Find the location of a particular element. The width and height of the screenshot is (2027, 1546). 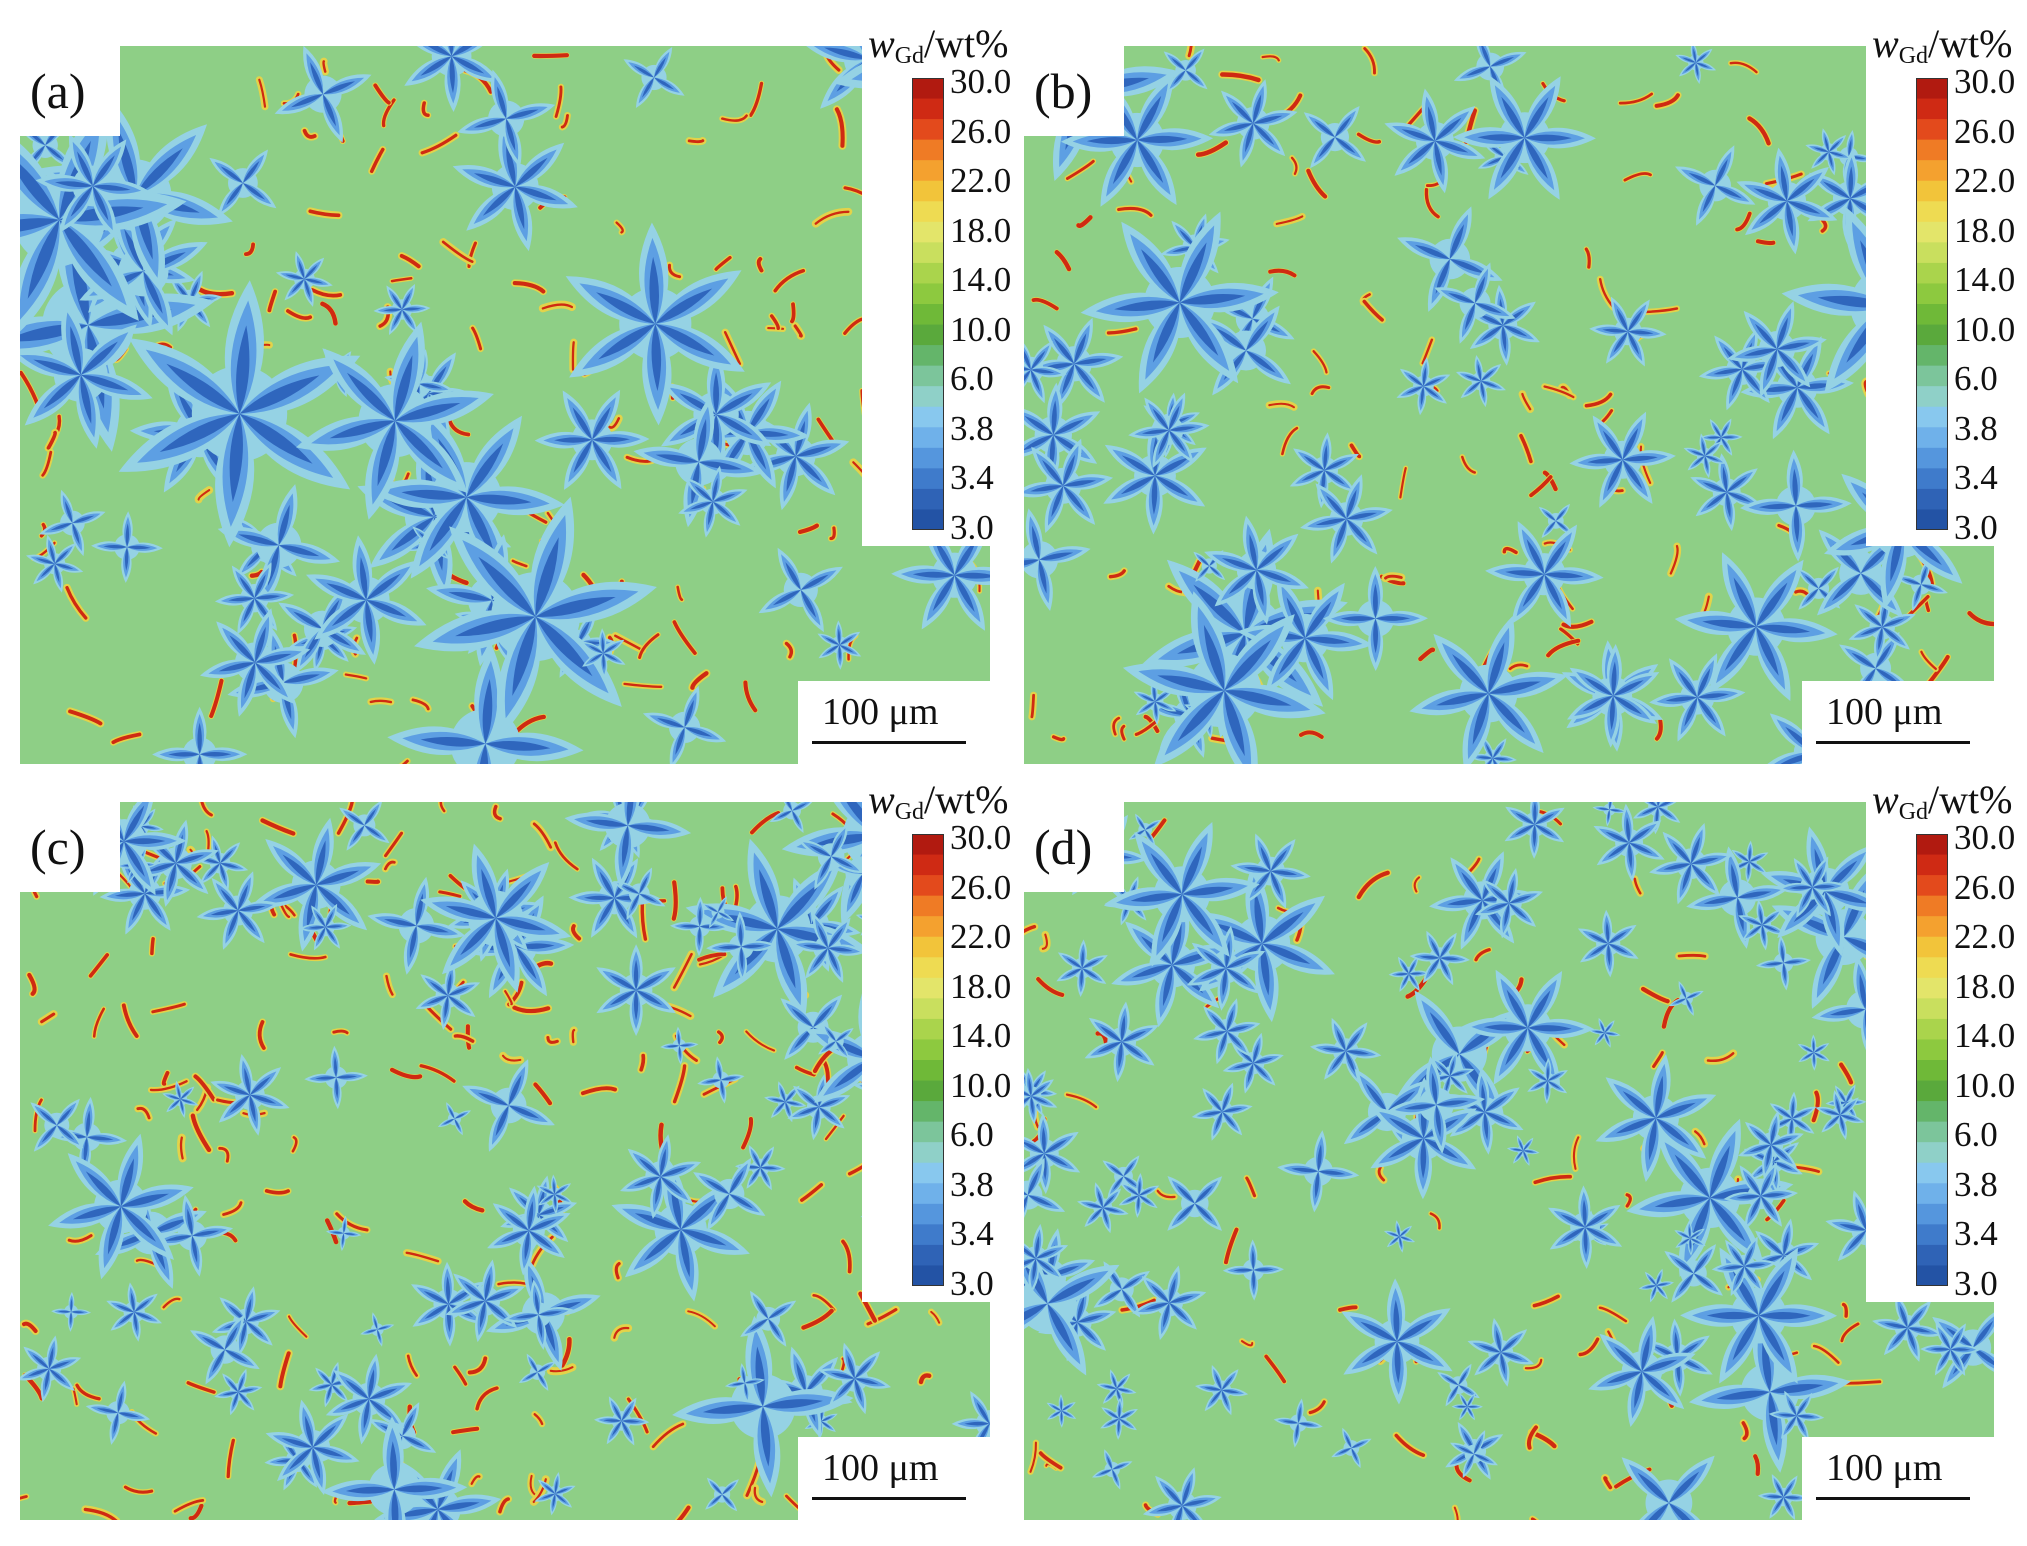

colorbar-tick-label: 3.0 is located at coordinates (1976, 1283).